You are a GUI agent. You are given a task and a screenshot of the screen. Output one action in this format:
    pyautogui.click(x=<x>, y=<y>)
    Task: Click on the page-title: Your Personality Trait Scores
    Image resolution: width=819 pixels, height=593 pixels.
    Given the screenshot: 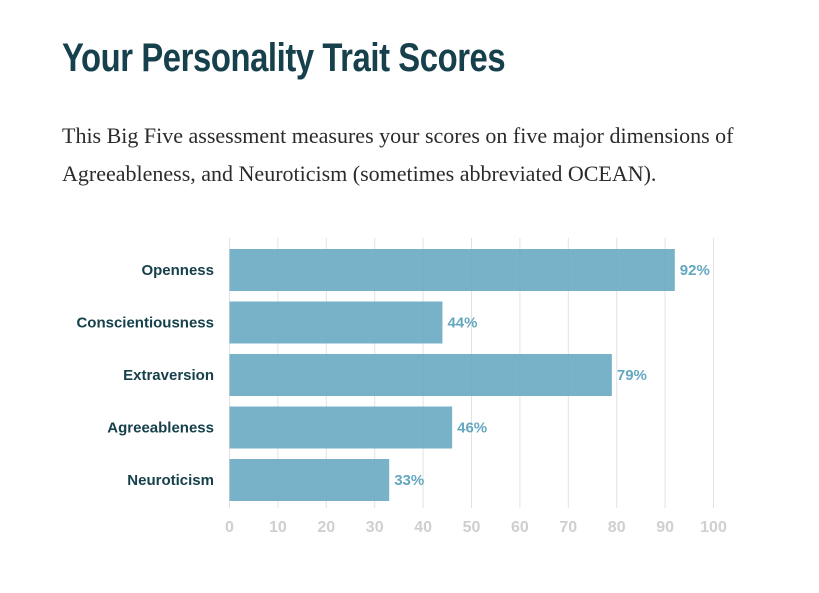 What is the action you would take?
    pyautogui.click(x=284, y=58)
    